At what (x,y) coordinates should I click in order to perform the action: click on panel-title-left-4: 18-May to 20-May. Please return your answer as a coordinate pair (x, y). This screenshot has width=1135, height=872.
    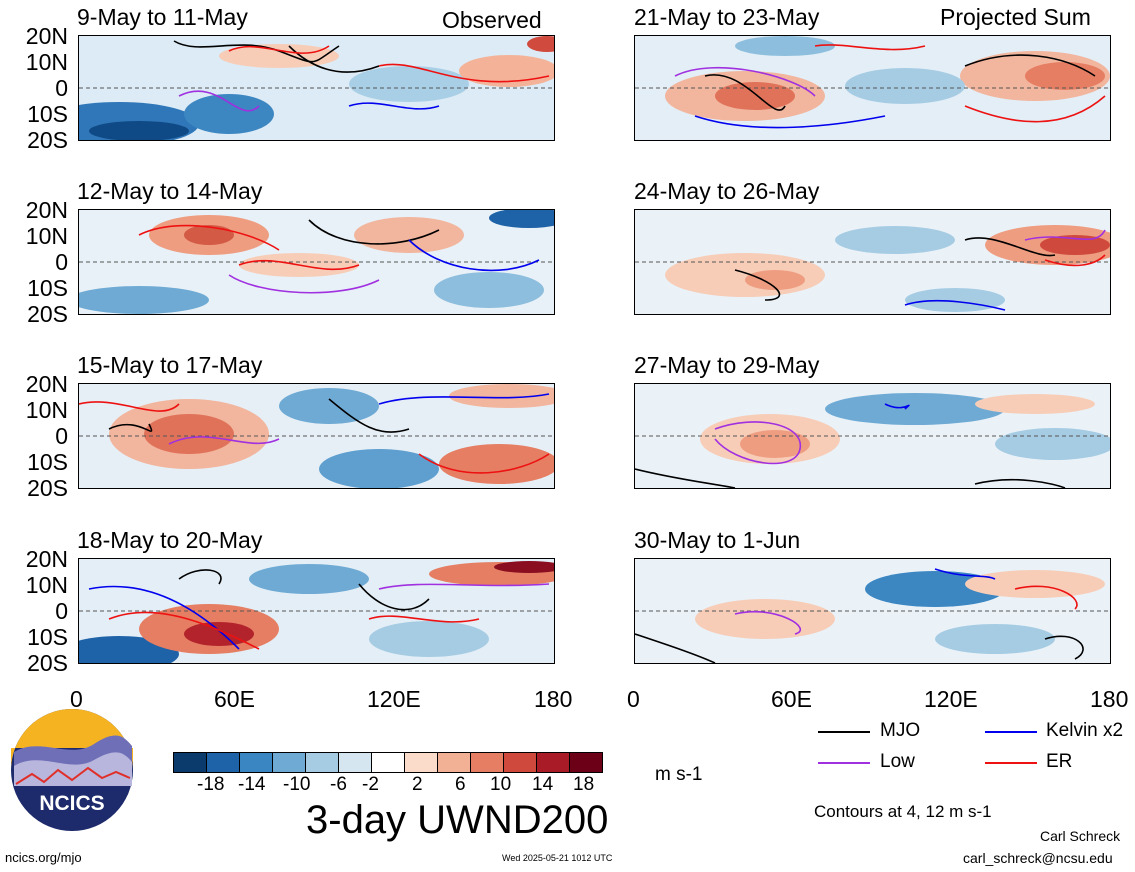
    Looking at the image, I should click on (170, 540).